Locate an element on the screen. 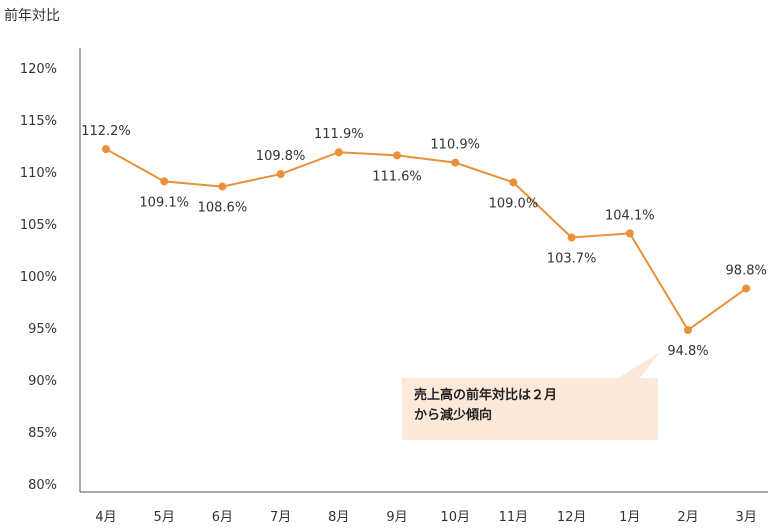 The image size is (768, 532). data-label: 104.1% is located at coordinates (630, 215).